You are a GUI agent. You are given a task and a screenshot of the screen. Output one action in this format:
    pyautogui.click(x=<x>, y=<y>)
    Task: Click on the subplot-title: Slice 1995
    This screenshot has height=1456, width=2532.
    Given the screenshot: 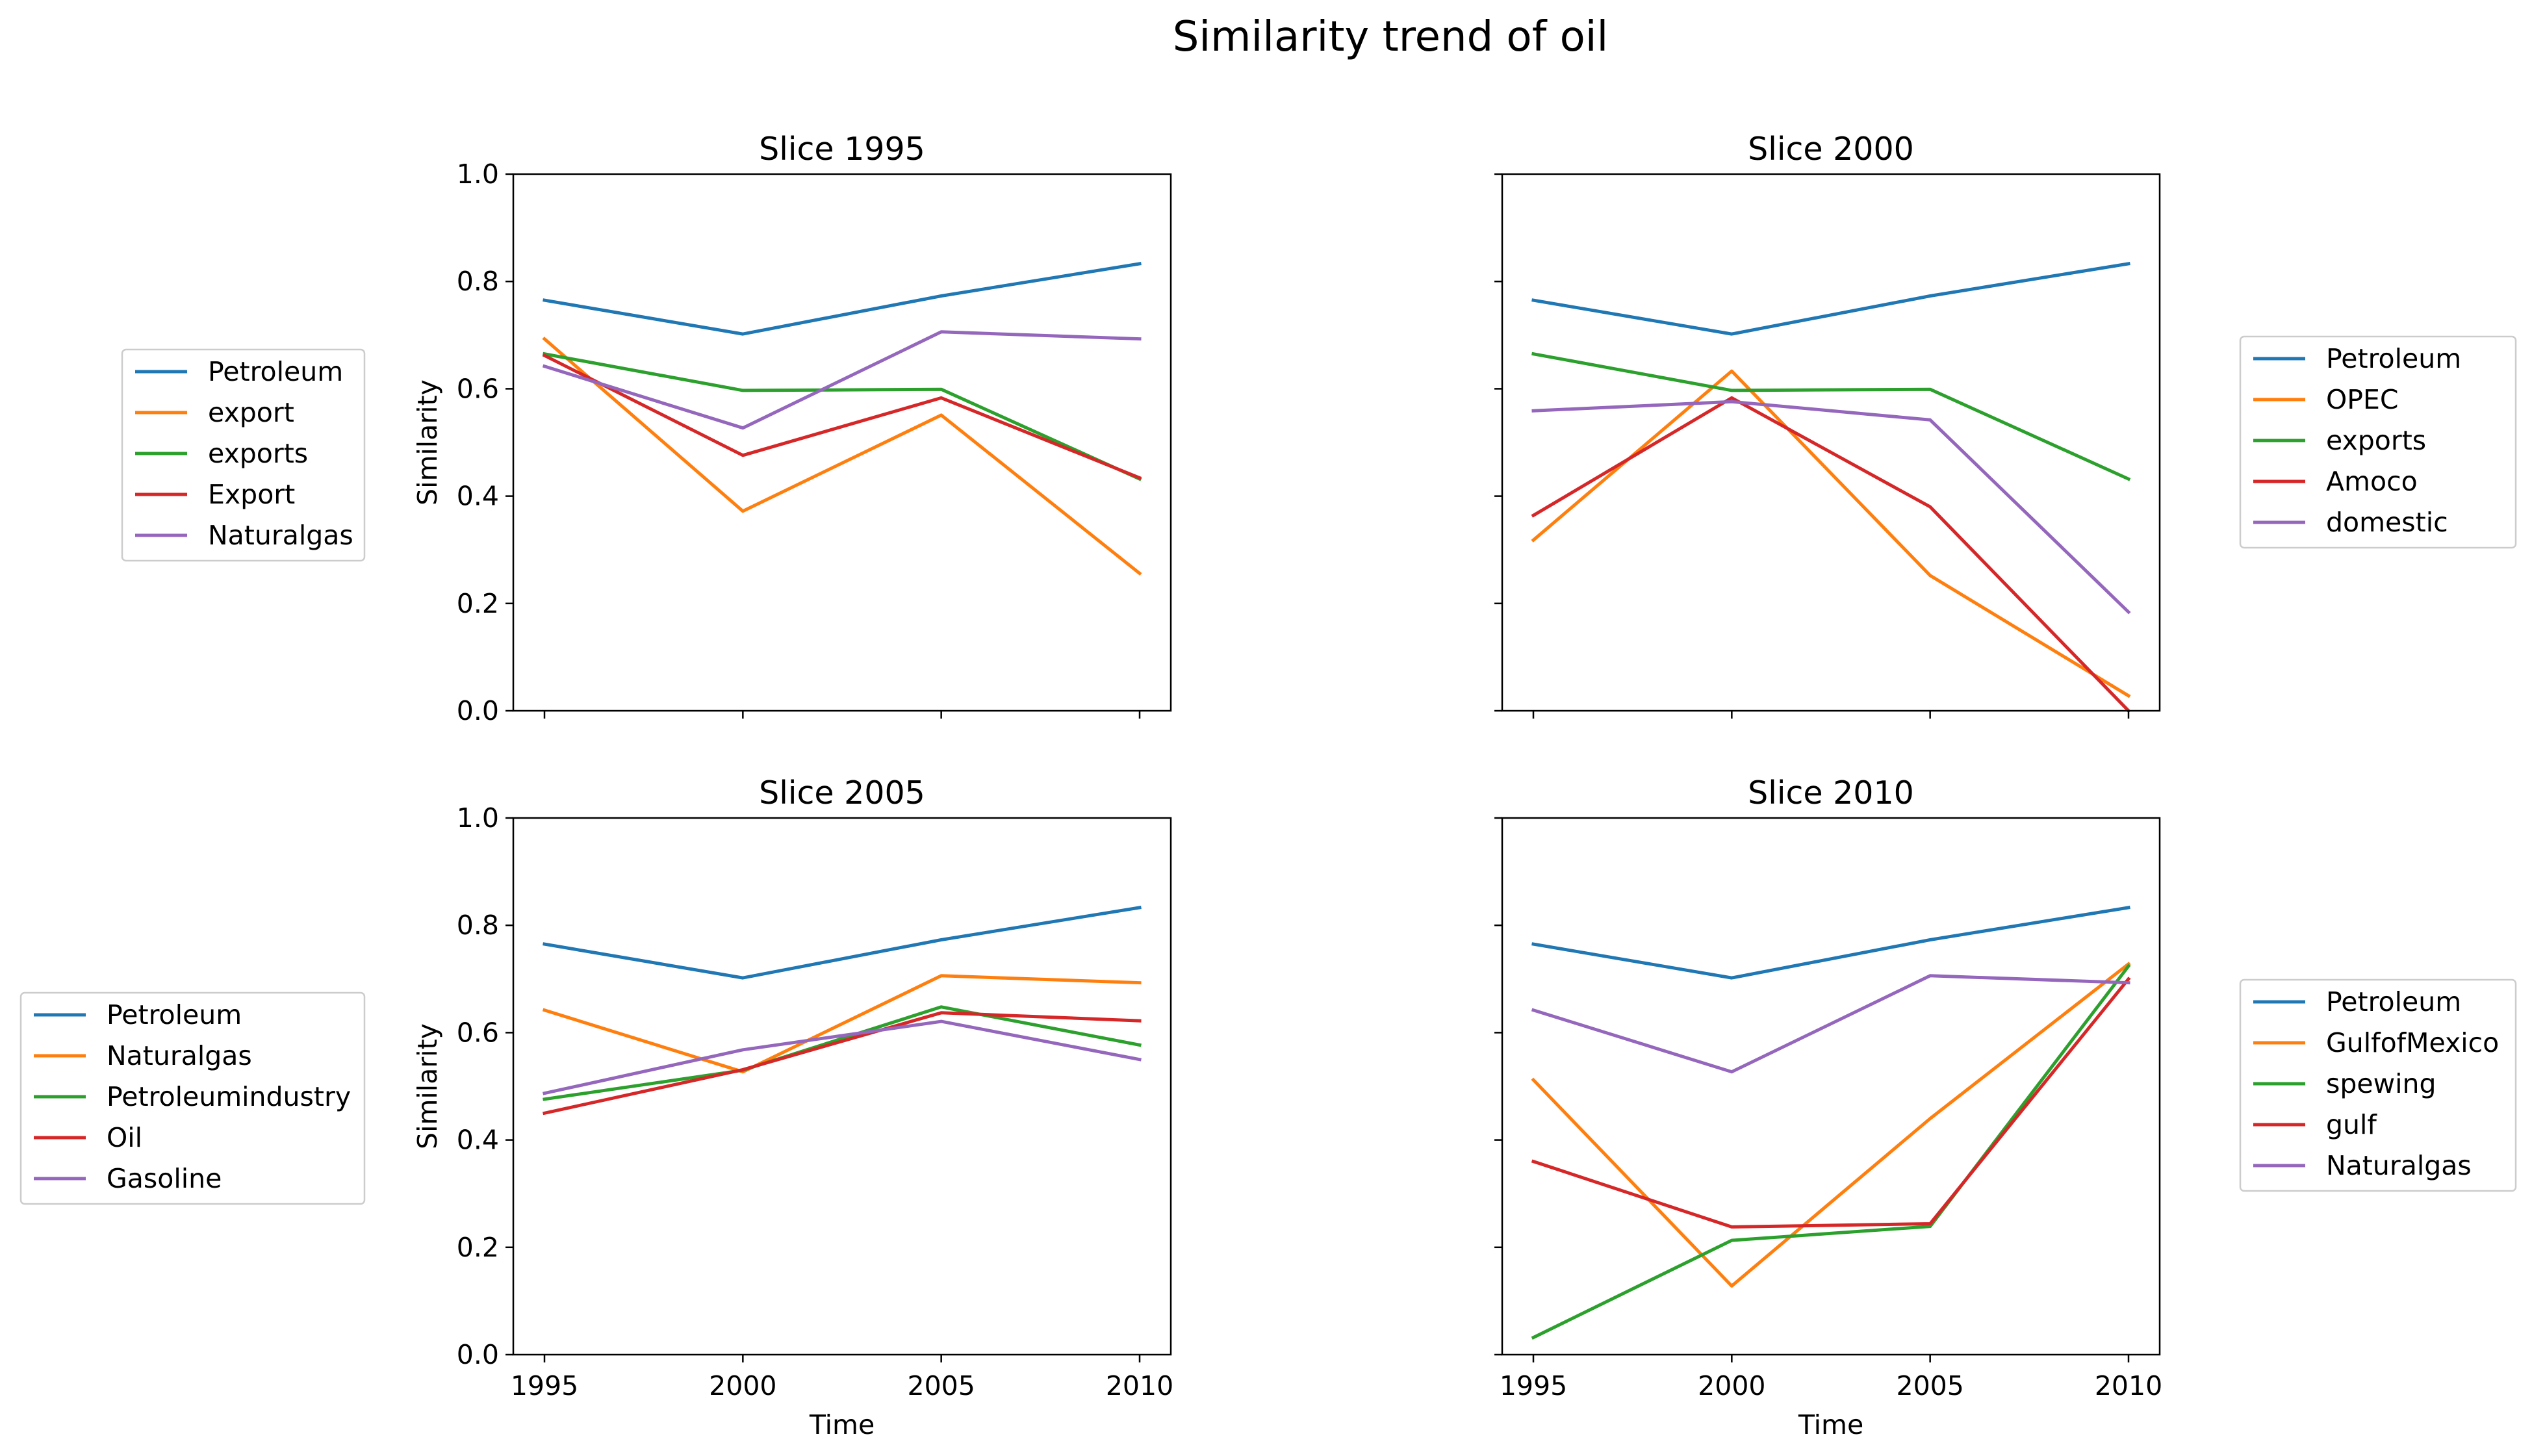 What is the action you would take?
    pyautogui.click(x=842, y=150)
    